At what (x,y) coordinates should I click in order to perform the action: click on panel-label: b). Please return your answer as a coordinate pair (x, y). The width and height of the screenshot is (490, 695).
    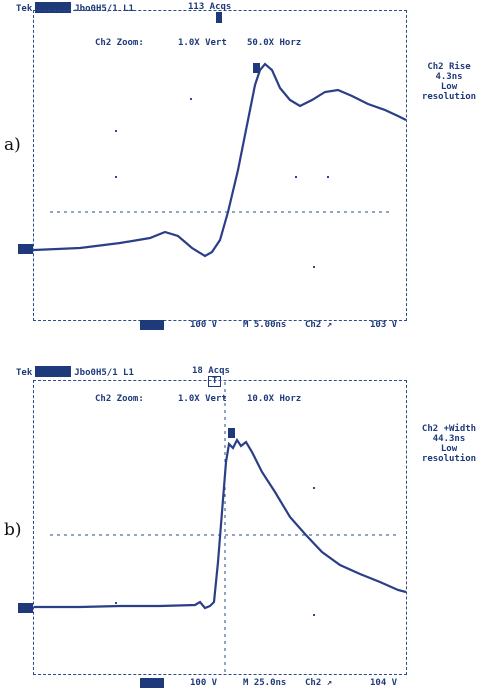
    Looking at the image, I should click on (13, 530).